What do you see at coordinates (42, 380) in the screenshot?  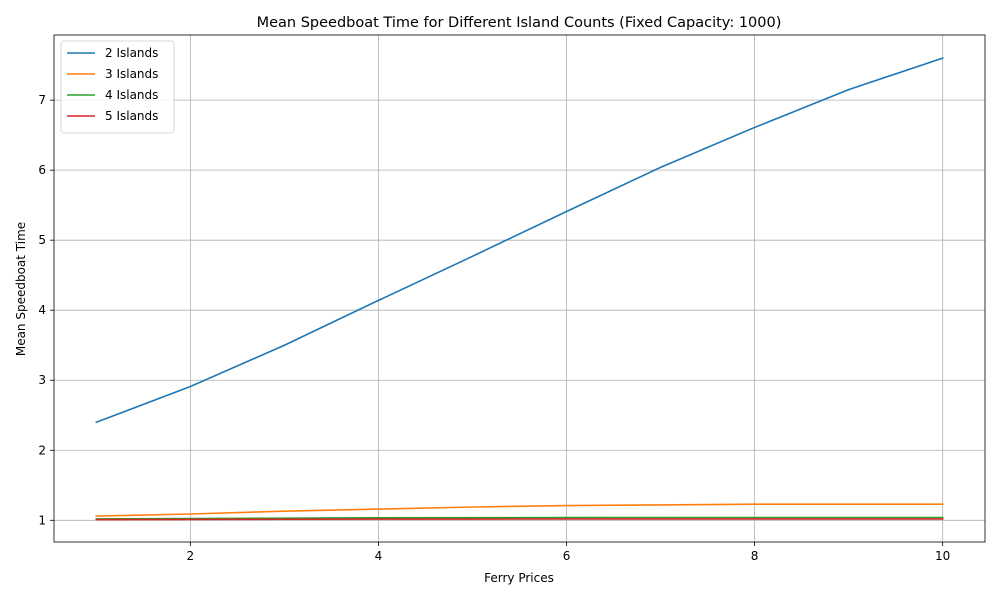 I see `y-tick-label: 3` at bounding box center [42, 380].